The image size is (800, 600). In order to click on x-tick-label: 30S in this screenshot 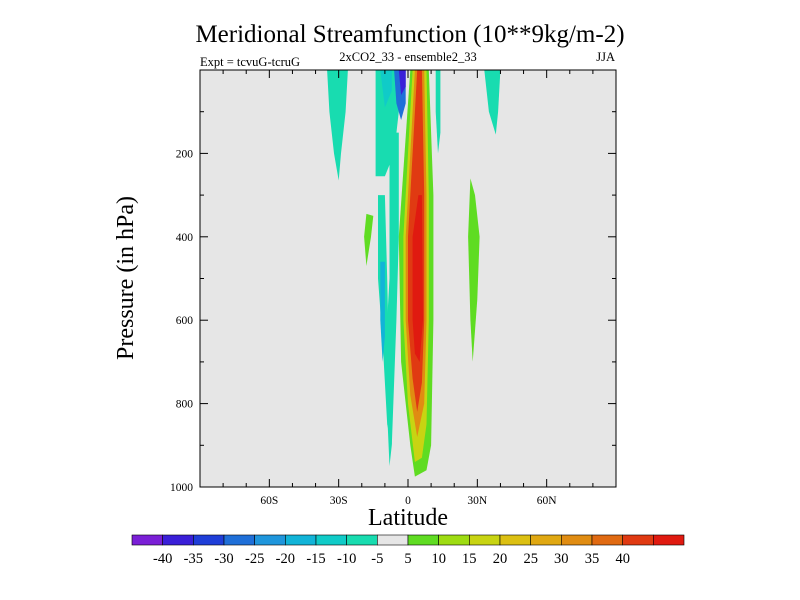, I will do `click(339, 501)`.